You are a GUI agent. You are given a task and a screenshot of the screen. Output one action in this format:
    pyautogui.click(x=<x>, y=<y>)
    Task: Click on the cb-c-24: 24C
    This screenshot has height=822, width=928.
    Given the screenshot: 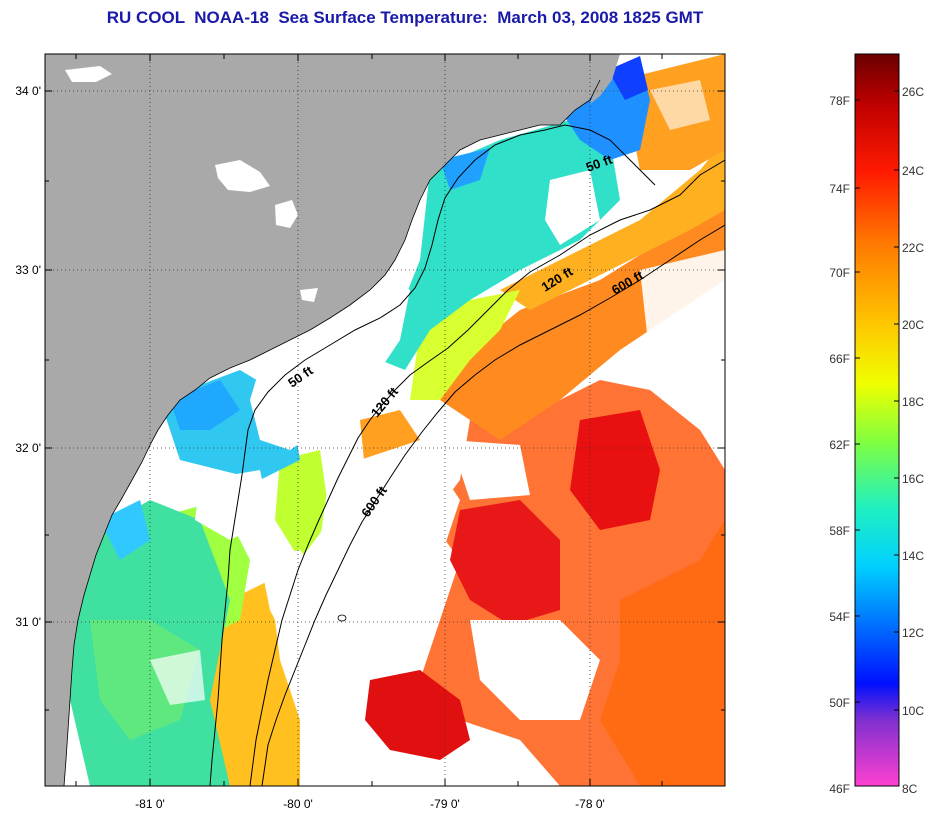 What is the action you would take?
    pyautogui.click(x=913, y=171)
    